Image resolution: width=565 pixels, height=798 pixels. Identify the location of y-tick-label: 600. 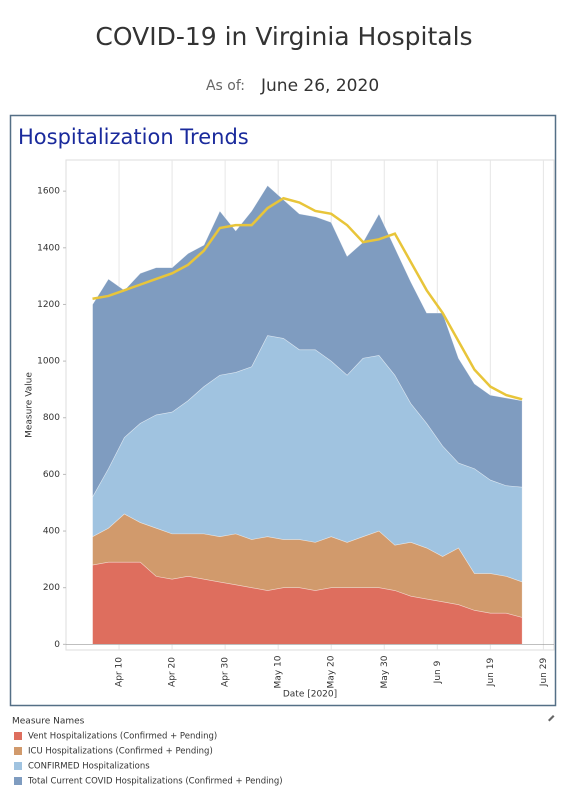
(51, 475).